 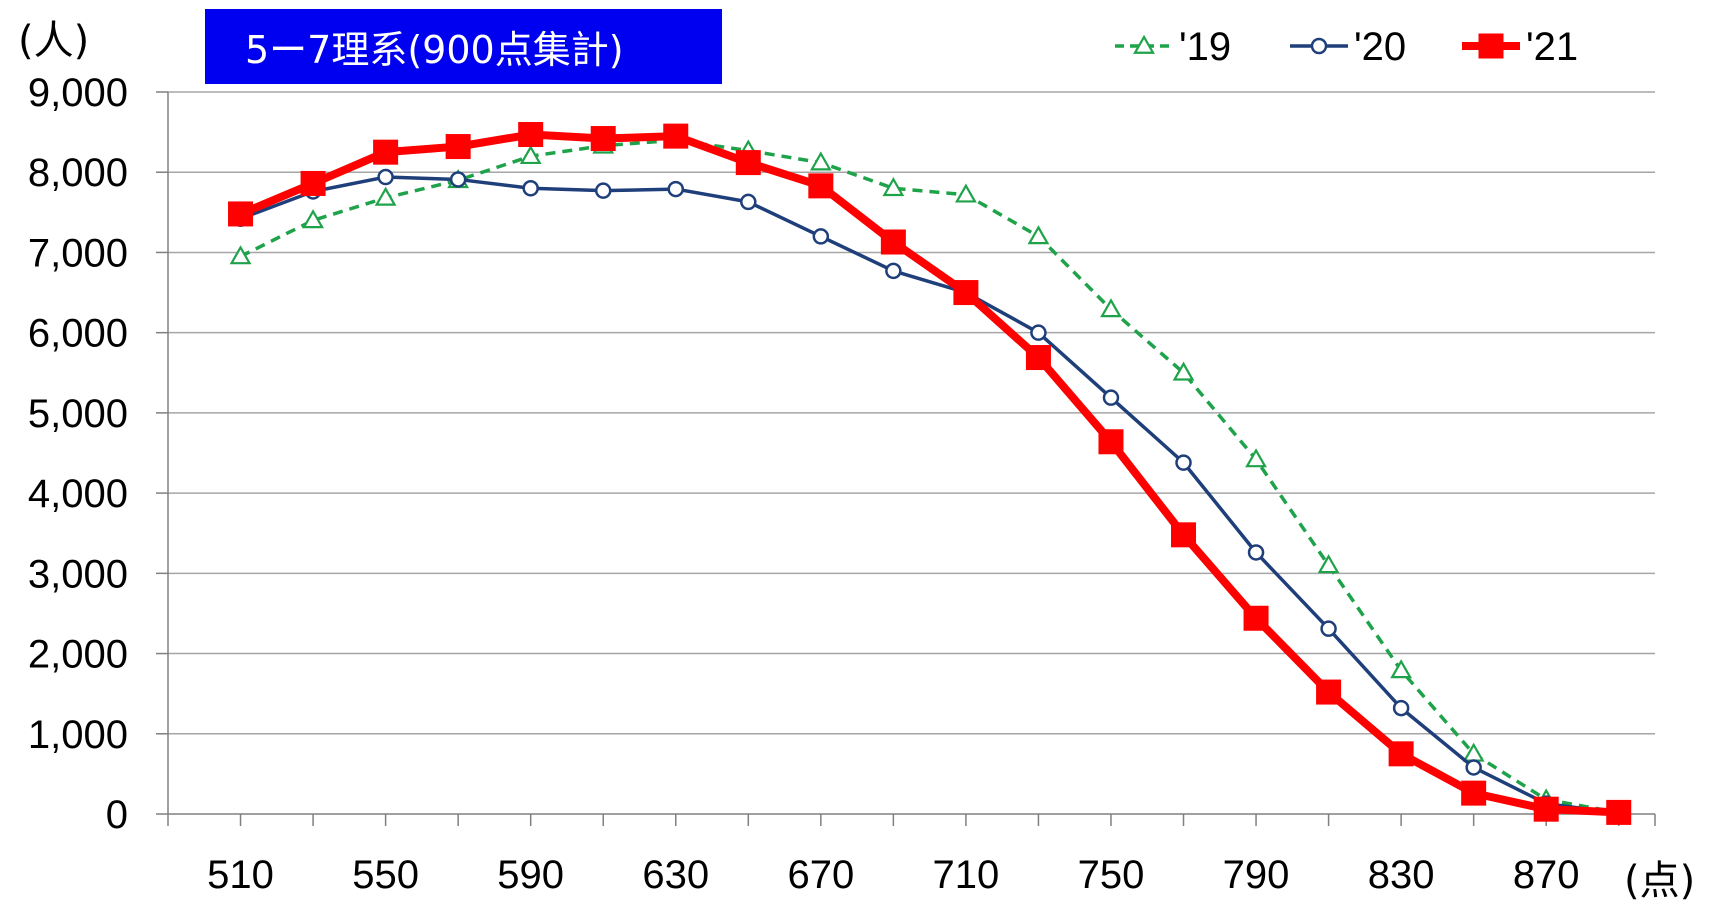 What do you see at coordinates (240, 874) in the screenshot?
I see `x-tick-label: 510` at bounding box center [240, 874].